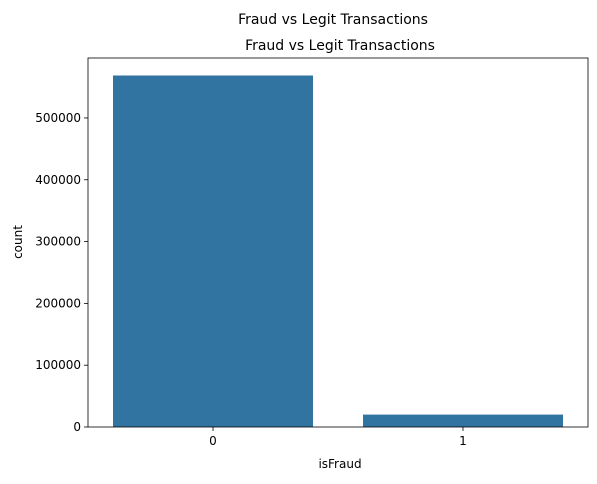 The height and width of the screenshot is (484, 597). I want to click on y-tick-label: 500000, so click(58, 118).